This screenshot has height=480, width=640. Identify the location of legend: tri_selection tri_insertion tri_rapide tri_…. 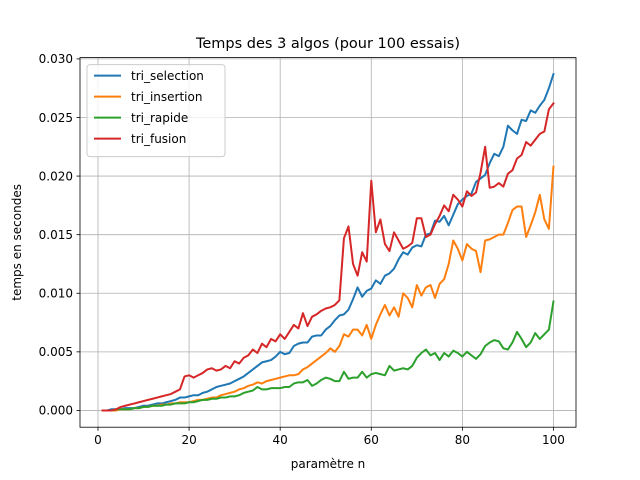
(156, 111).